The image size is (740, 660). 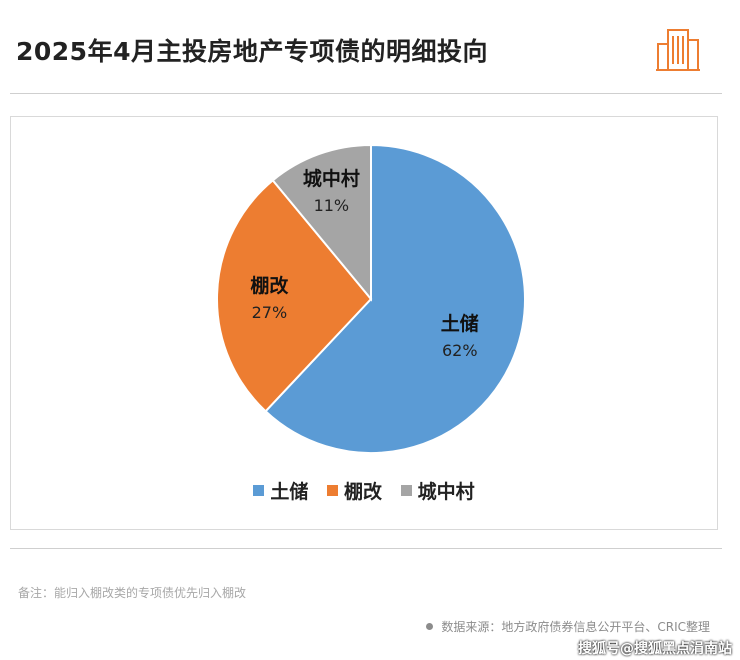 What do you see at coordinates (289, 492) in the screenshot?
I see `legend-label-tuchu: 土储` at bounding box center [289, 492].